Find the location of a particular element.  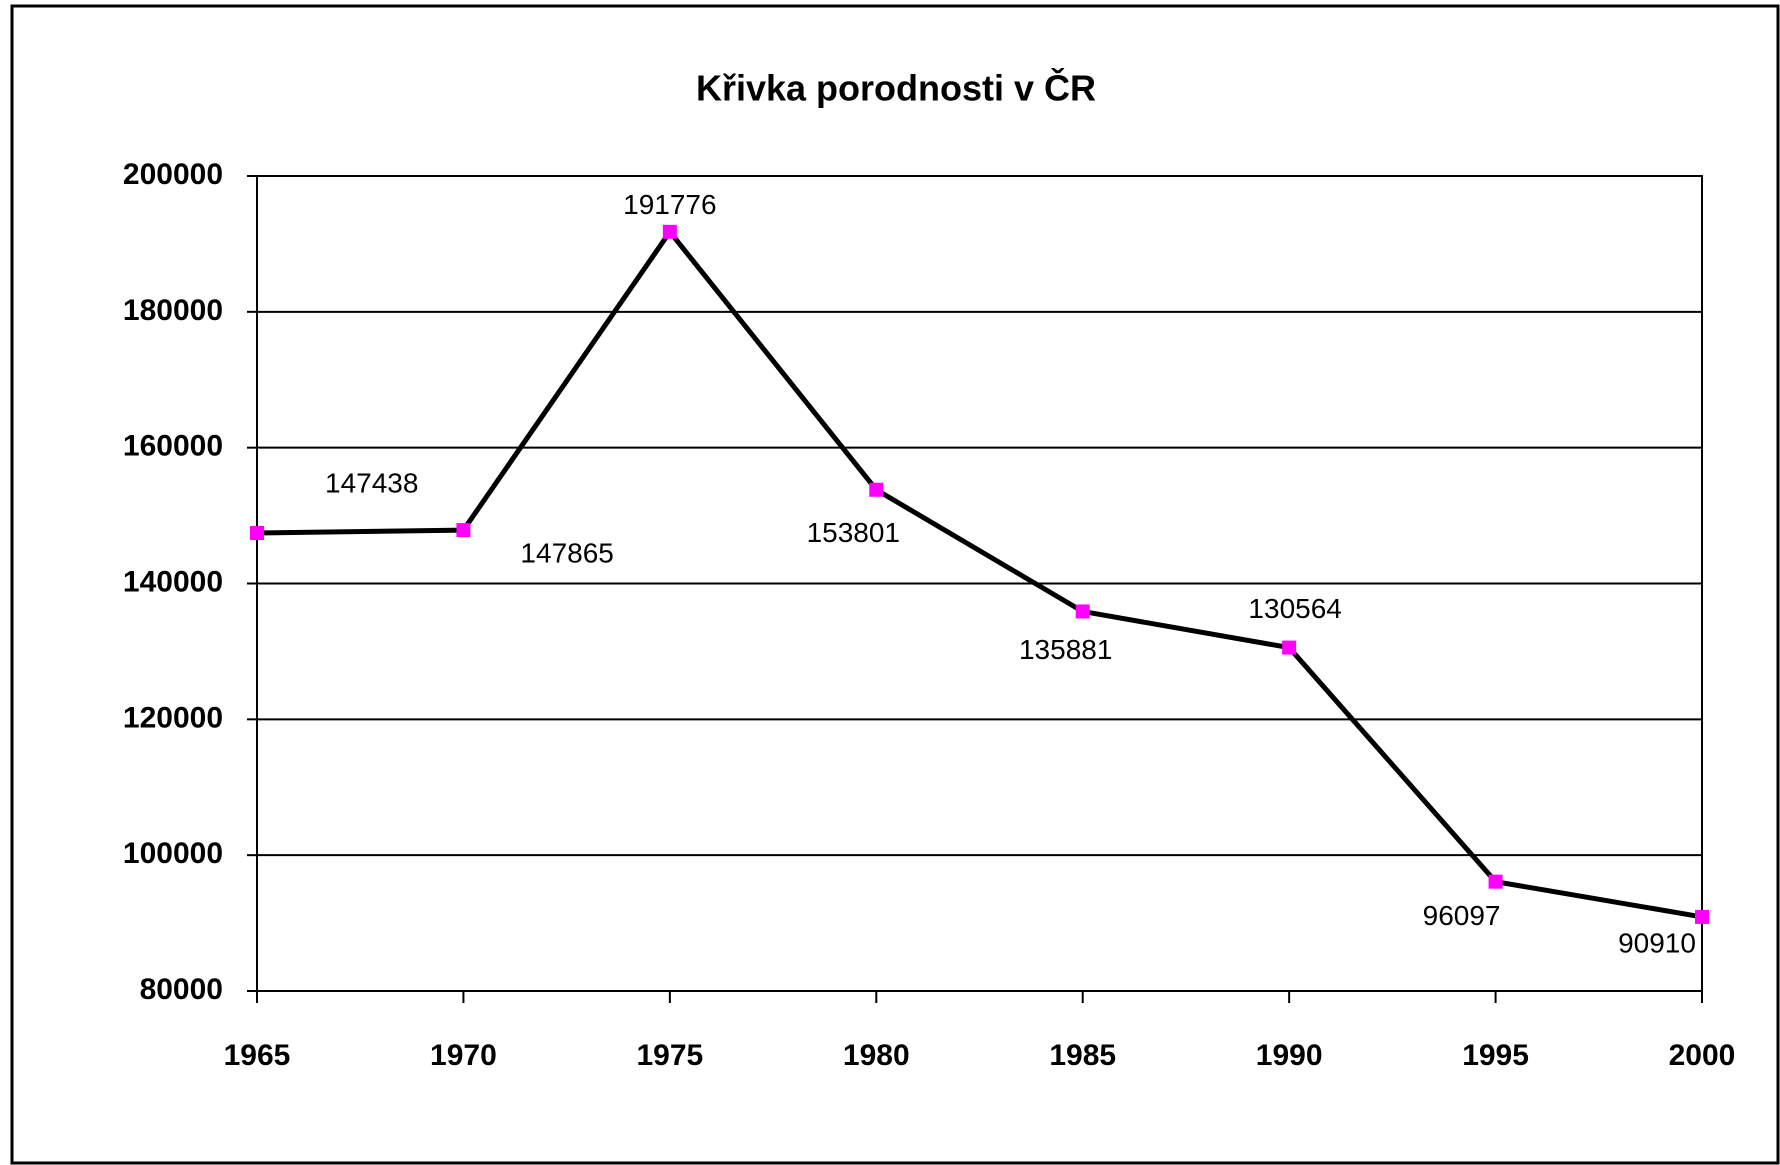

y-tick-label: 160000 is located at coordinates (173, 446).